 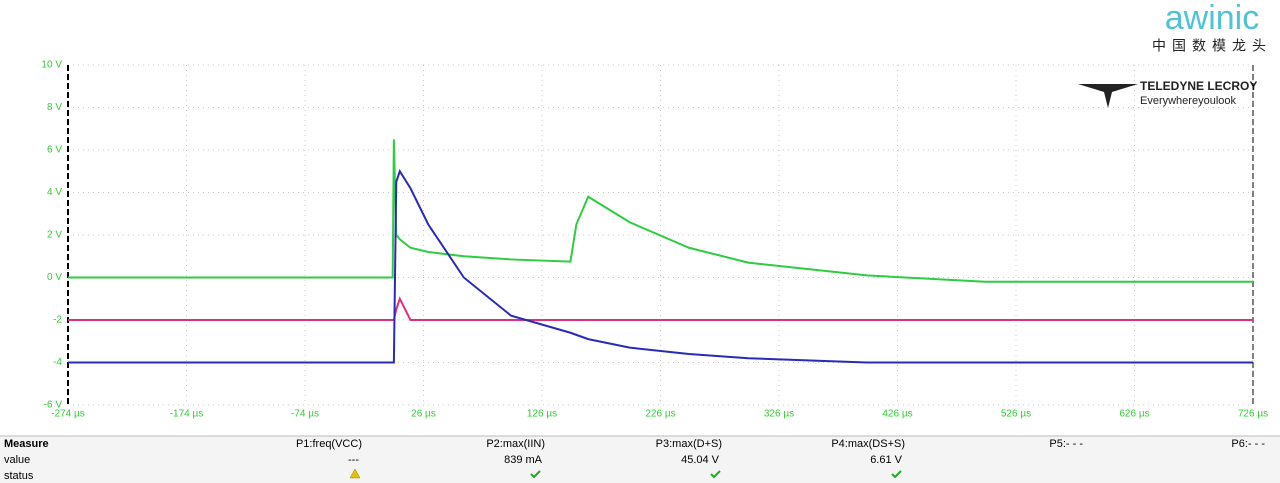 I want to click on trace, so click(x=660, y=308).